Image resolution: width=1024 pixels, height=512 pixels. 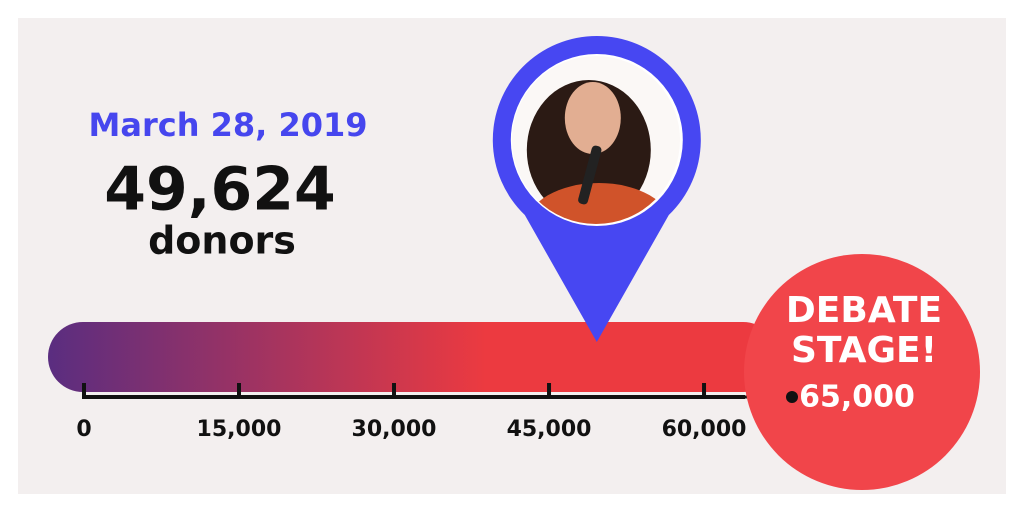 I want to click on goal-dot, so click(x=792, y=397).